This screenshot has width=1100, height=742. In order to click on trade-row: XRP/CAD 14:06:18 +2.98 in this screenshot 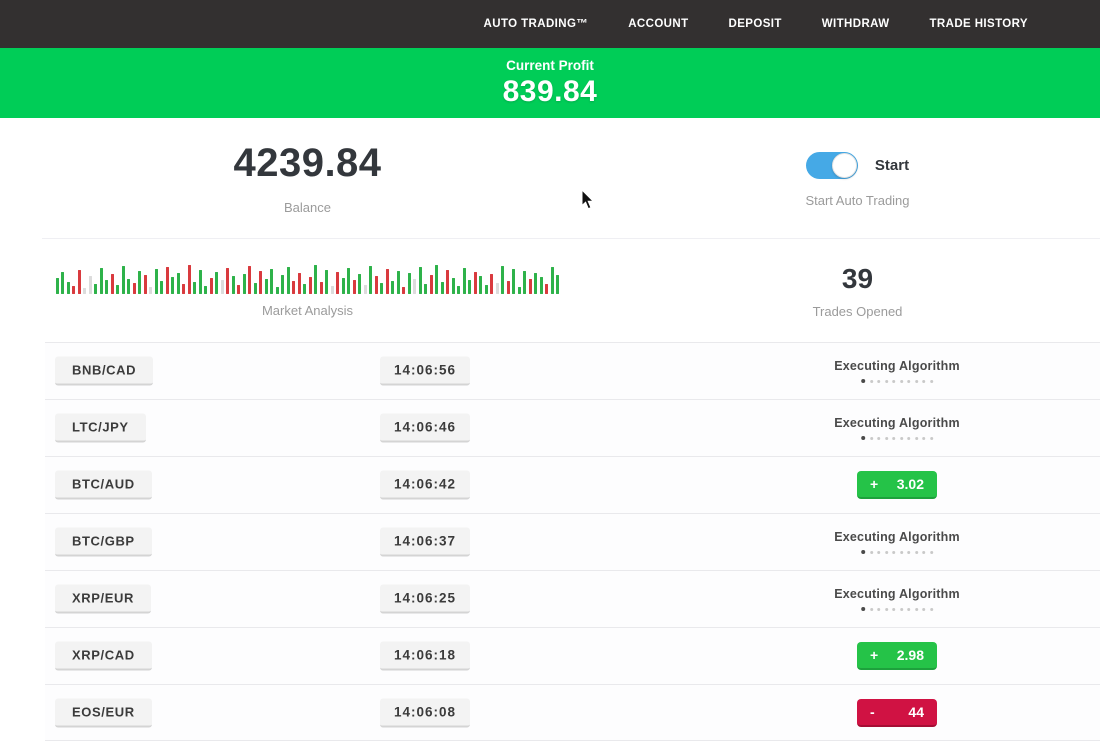, I will do `click(572, 655)`.